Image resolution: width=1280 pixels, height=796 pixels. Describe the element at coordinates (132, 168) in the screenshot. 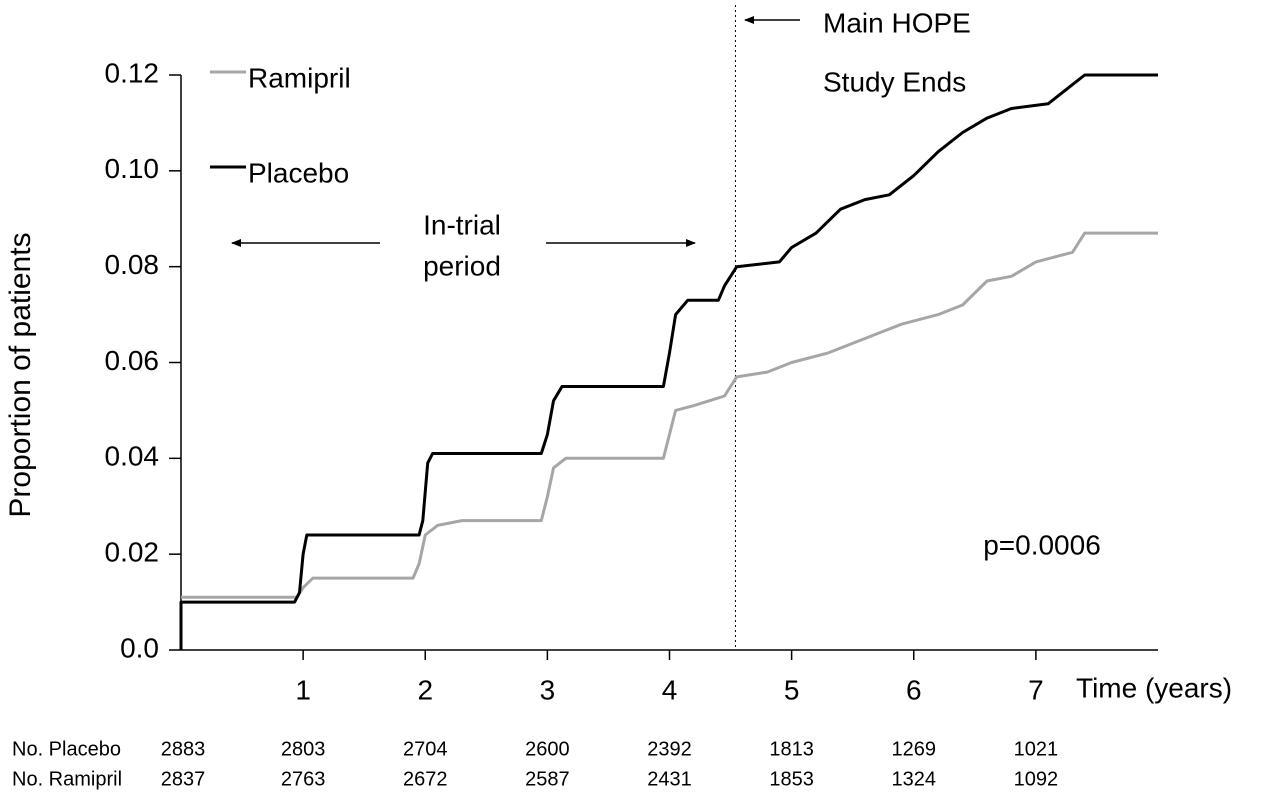

I see `y-tick-label: 0.10` at that location.